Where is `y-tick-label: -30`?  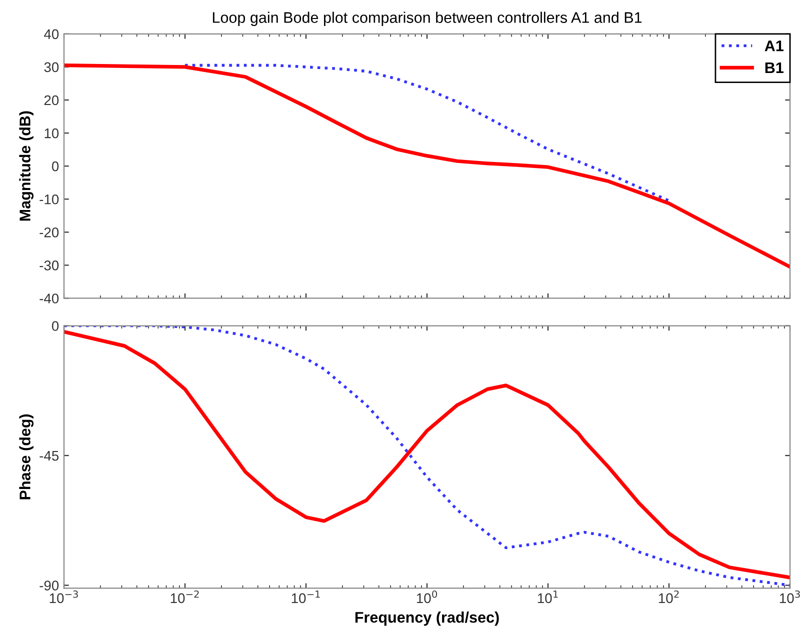 y-tick-label: -30 is located at coordinates (49, 265).